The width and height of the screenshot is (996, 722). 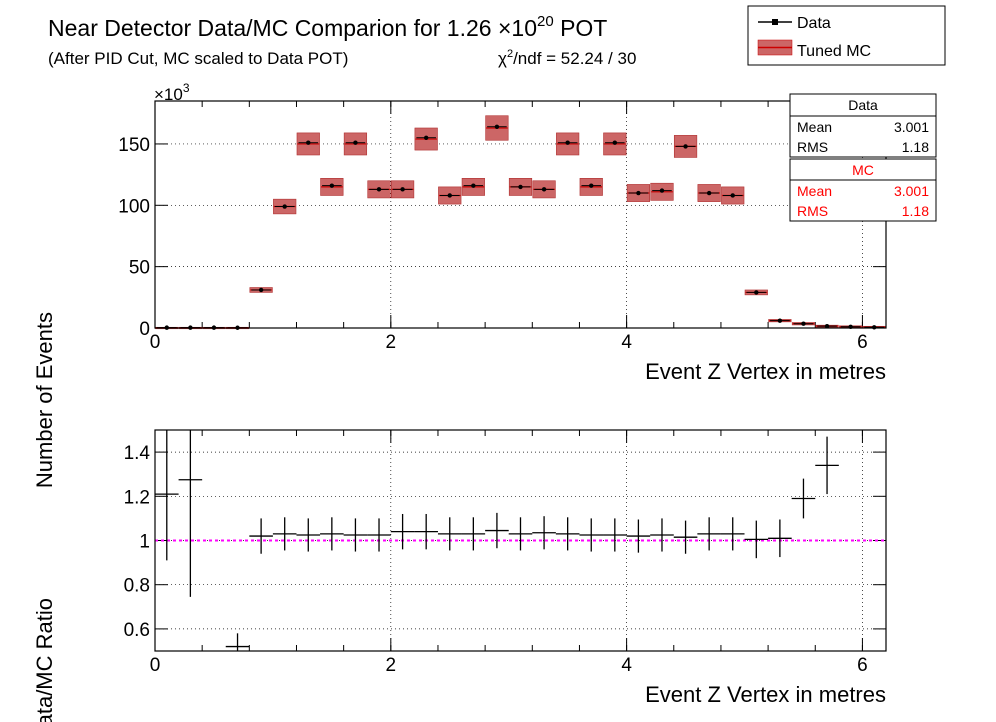 What do you see at coordinates (814, 127) in the screenshot?
I see `stats-data-mean-label: Mean` at bounding box center [814, 127].